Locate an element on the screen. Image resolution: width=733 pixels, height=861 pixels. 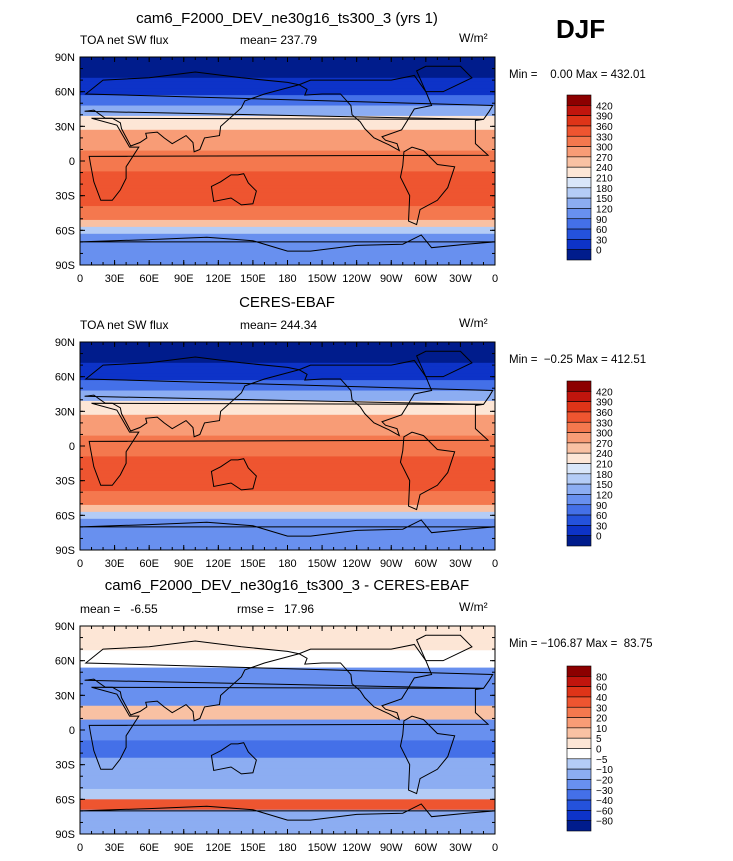
season-label: DJF is located at coordinates (581, 29).